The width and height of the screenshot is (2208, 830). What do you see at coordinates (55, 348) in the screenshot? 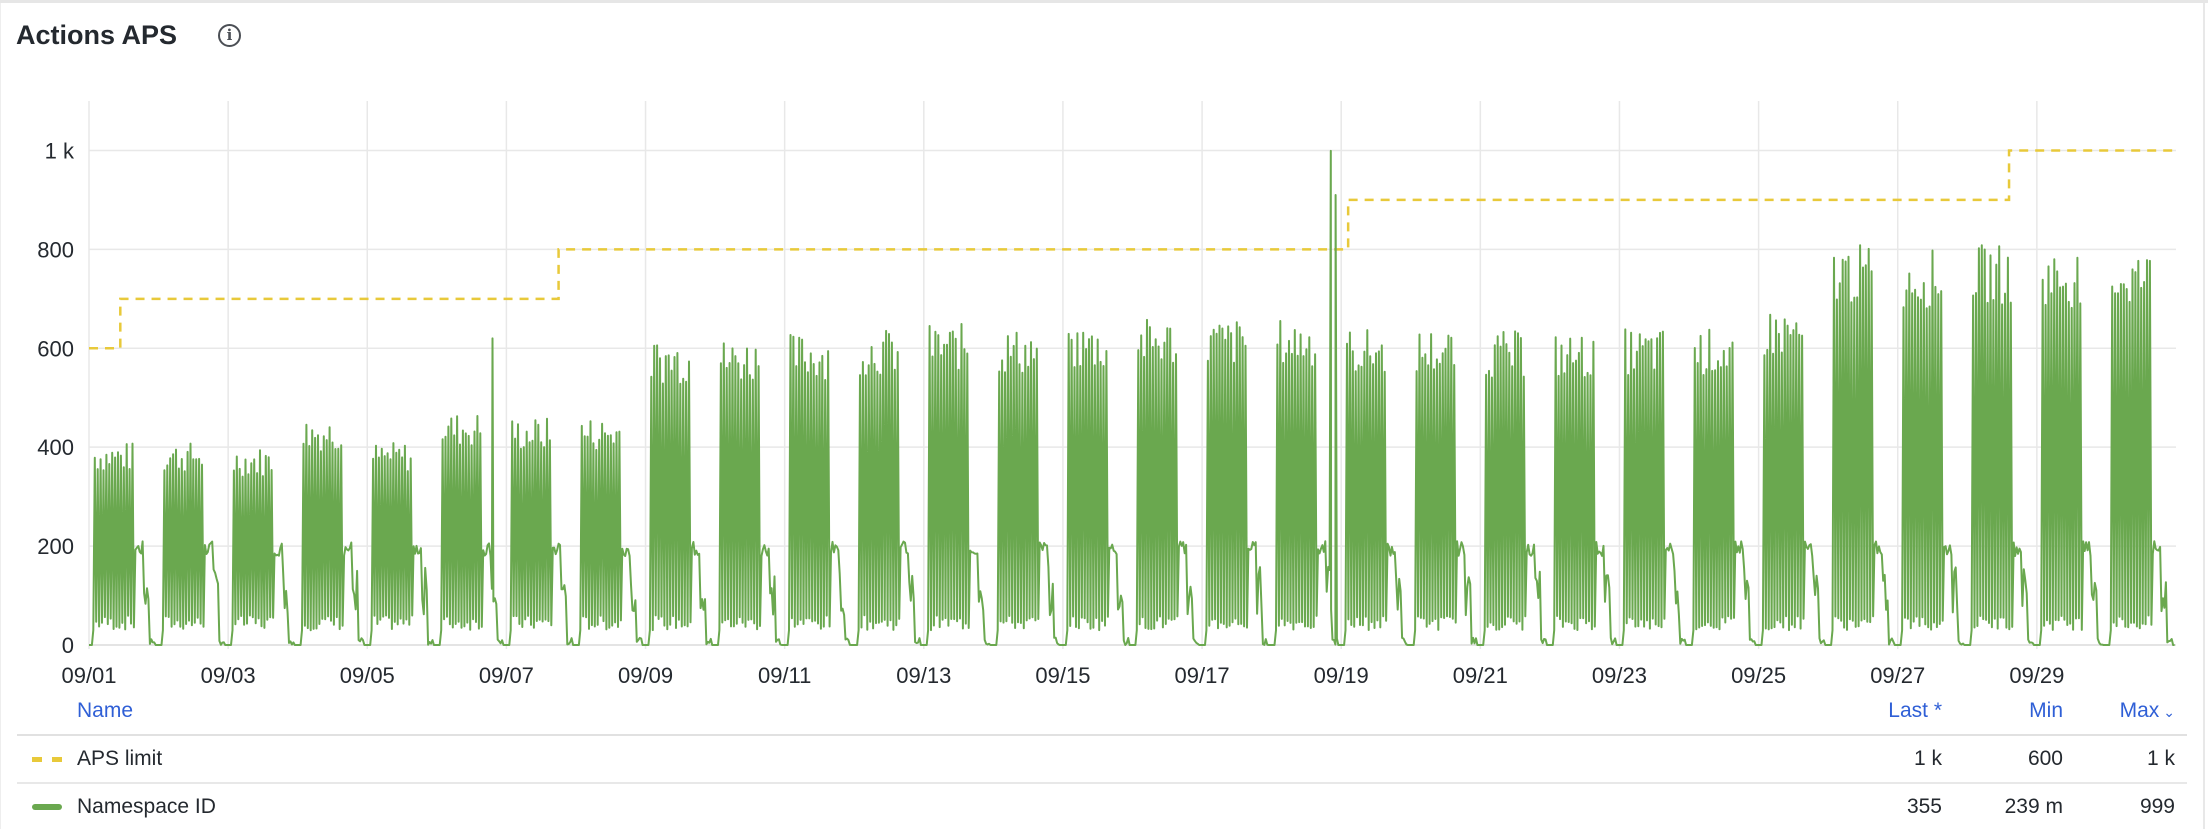
I see `y-tick-label: 600` at bounding box center [55, 348].